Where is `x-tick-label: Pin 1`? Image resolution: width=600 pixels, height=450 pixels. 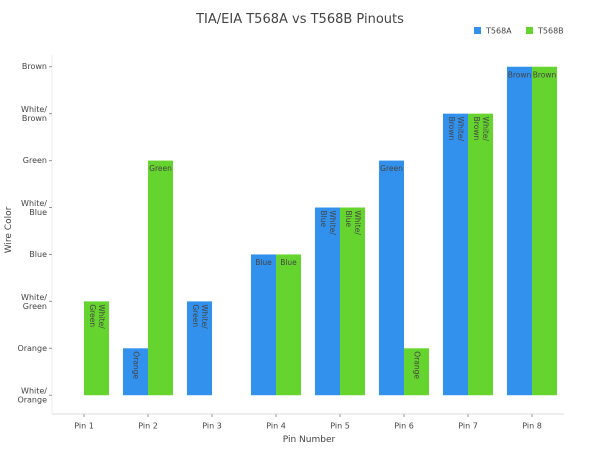
x-tick-label: Pin 1 is located at coordinates (84, 426).